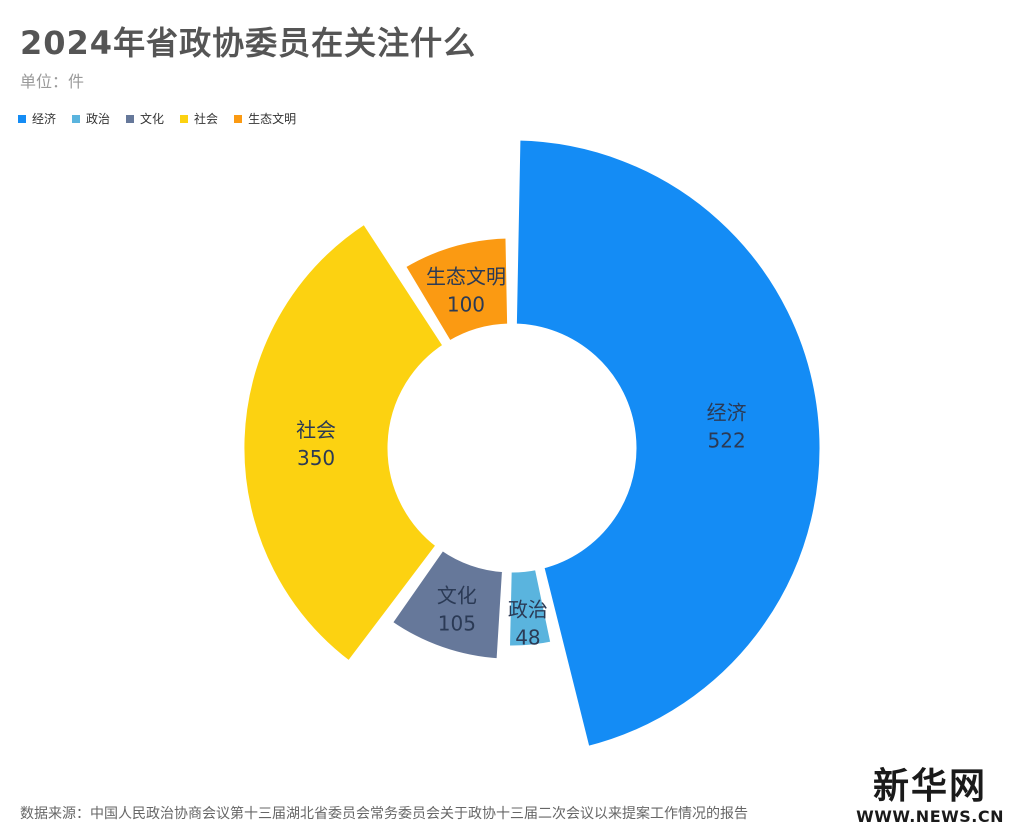 Image resolution: width=1024 pixels, height=839 pixels. What do you see at coordinates (727, 413) in the screenshot?
I see `slice-label-0: 经济` at bounding box center [727, 413].